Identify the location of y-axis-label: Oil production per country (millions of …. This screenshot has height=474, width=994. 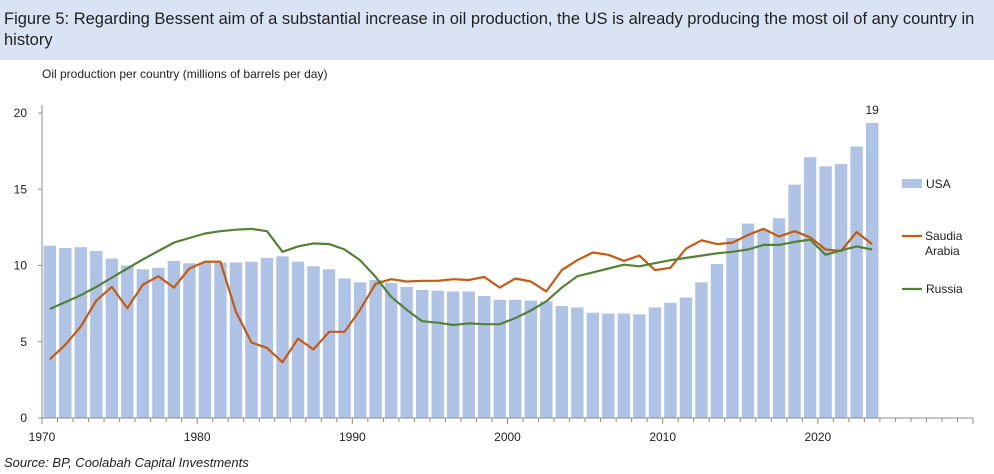
(184, 74).